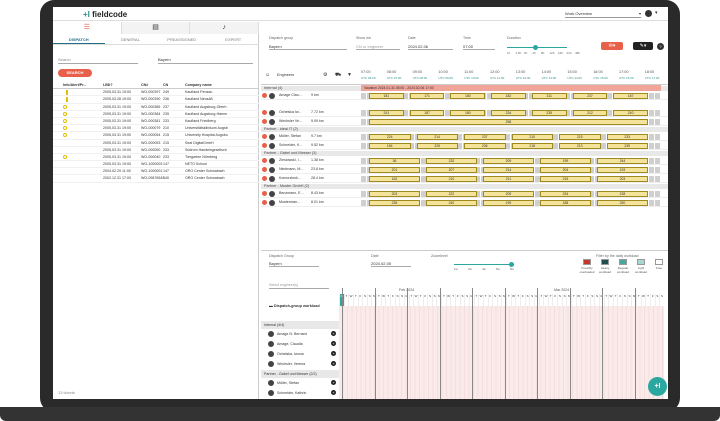 The height and width of the screenshot is (421, 720). What do you see at coordinates (532, 137) in the screenshot?
I see `job-block: 210` at bounding box center [532, 137].